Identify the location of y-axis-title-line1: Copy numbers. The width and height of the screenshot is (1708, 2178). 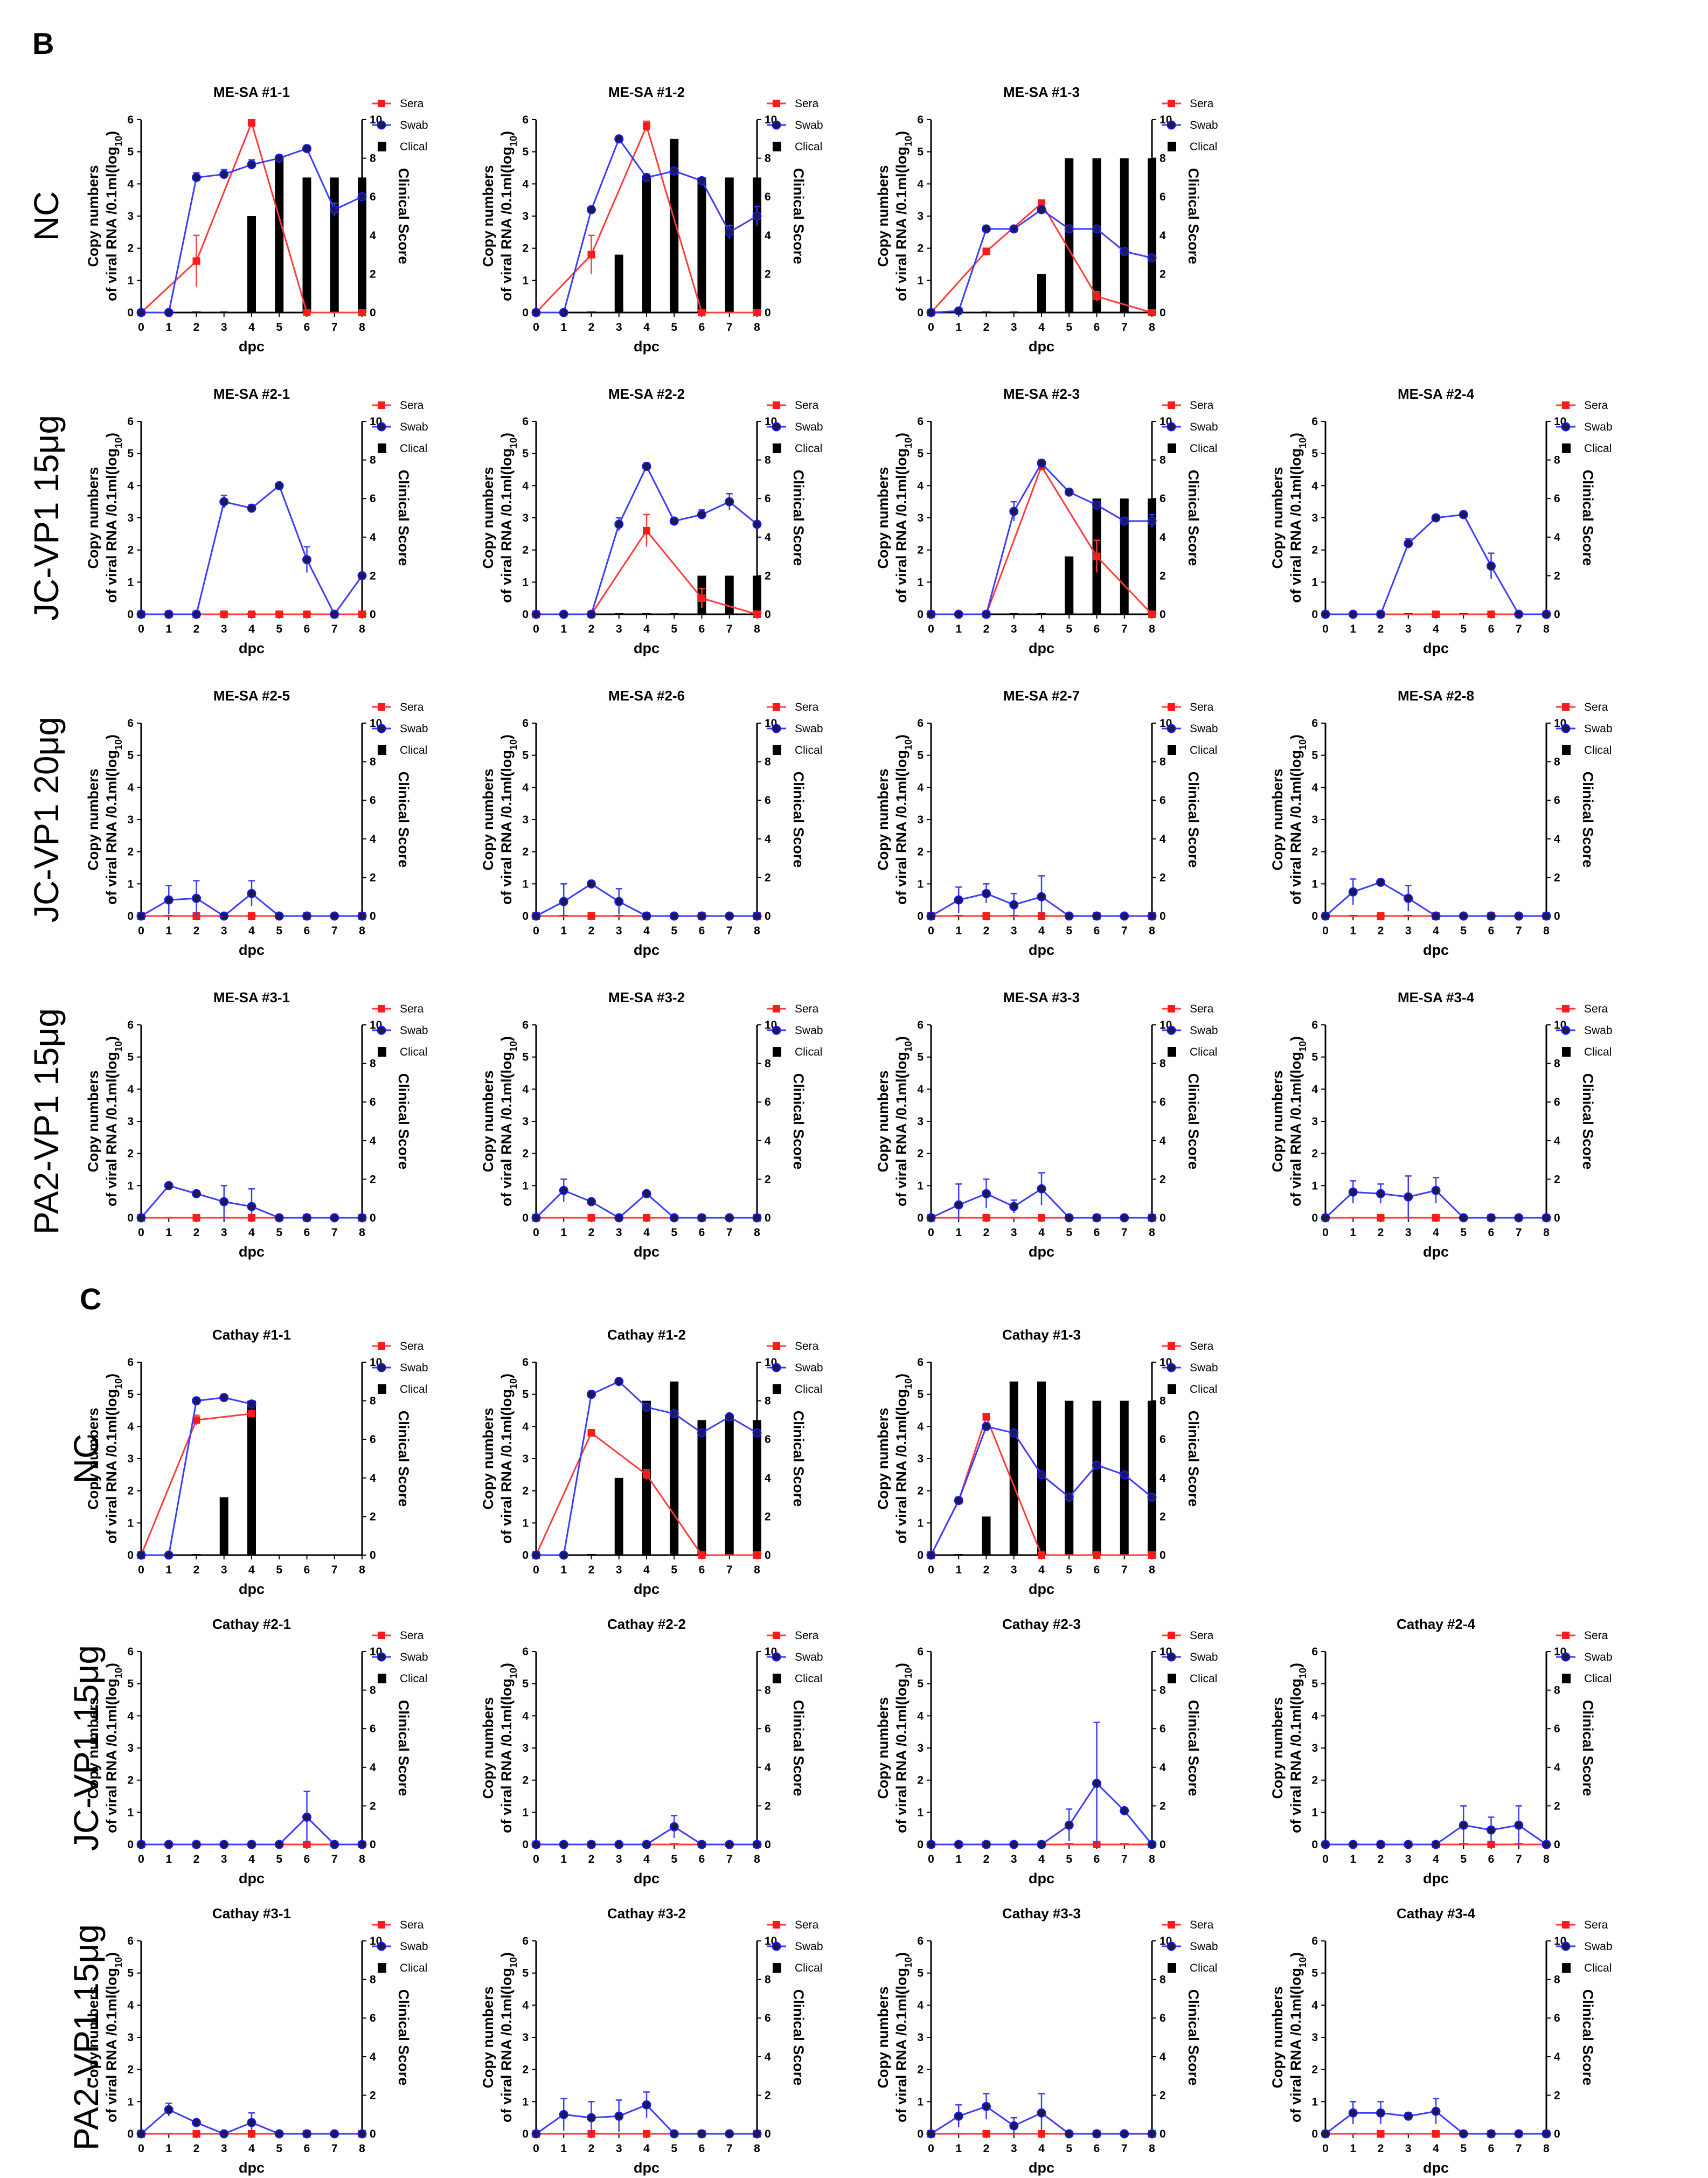
(1277, 1748).